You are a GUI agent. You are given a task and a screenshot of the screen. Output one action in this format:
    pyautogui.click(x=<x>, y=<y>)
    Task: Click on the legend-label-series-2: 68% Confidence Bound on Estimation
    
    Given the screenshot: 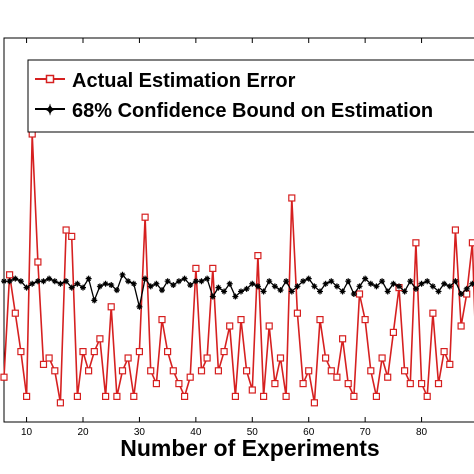 What is the action you would take?
    pyautogui.click(x=252, y=111)
    